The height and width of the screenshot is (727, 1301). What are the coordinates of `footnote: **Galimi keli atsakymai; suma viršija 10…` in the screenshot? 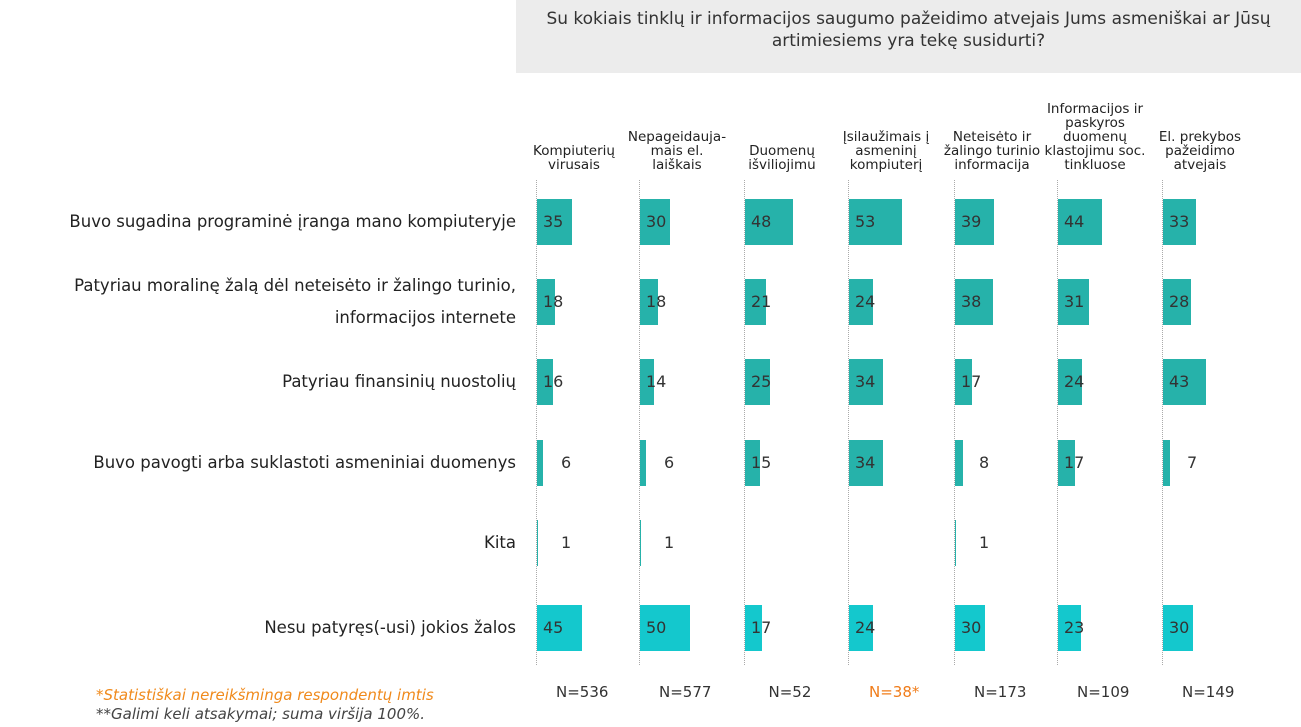 It's located at (261, 714).